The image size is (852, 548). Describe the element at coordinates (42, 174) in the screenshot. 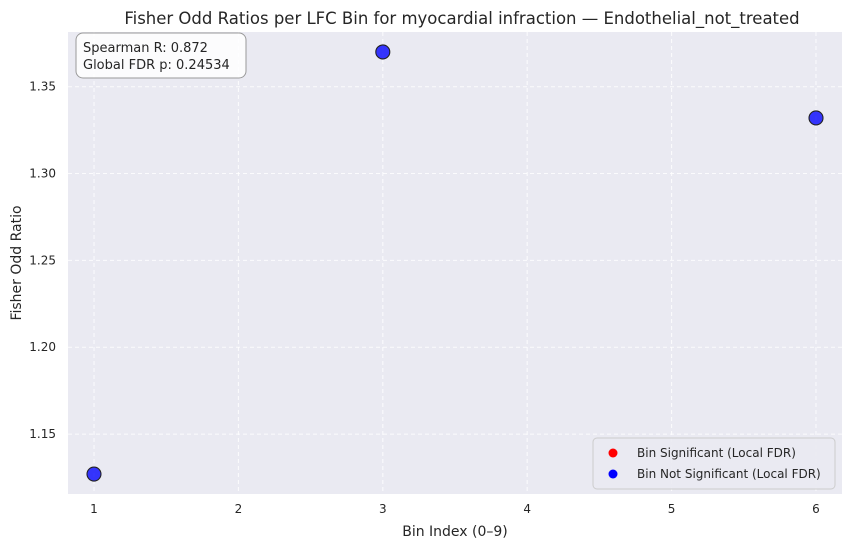

I see `y-tick-label: 1.30` at that location.